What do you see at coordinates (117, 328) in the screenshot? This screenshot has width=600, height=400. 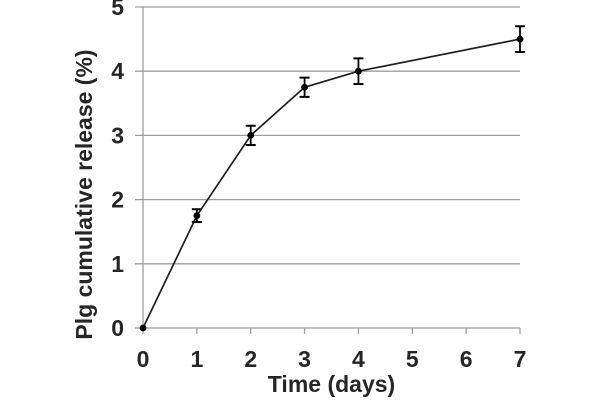 I see `y-tick-label: 0` at bounding box center [117, 328].